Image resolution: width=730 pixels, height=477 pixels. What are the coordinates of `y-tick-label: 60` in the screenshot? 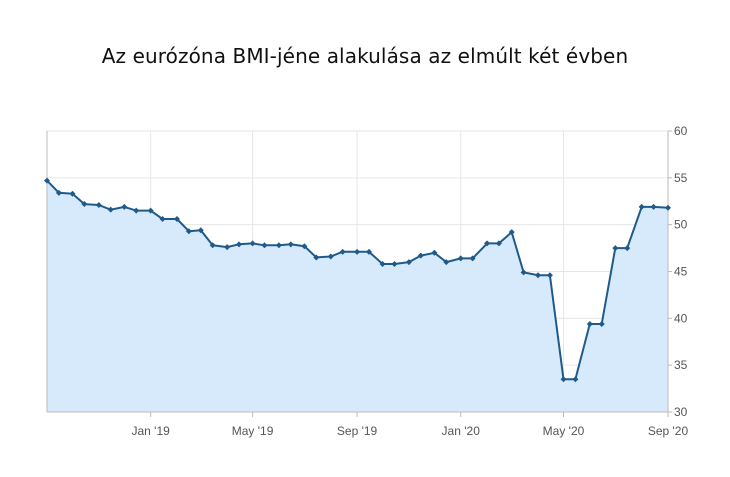 It's located at (681, 131).